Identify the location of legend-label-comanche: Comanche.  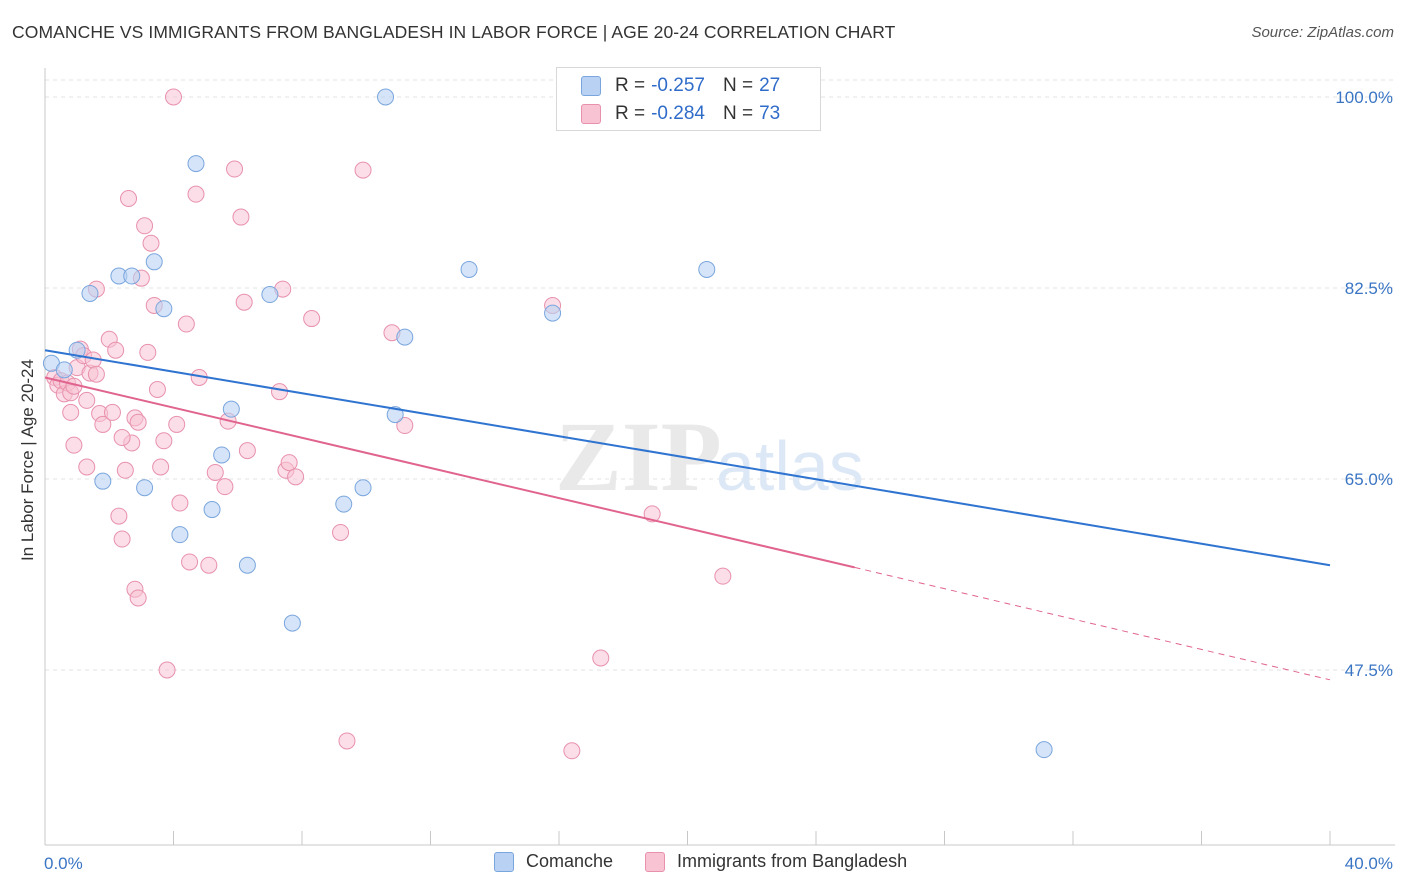
(570, 861).